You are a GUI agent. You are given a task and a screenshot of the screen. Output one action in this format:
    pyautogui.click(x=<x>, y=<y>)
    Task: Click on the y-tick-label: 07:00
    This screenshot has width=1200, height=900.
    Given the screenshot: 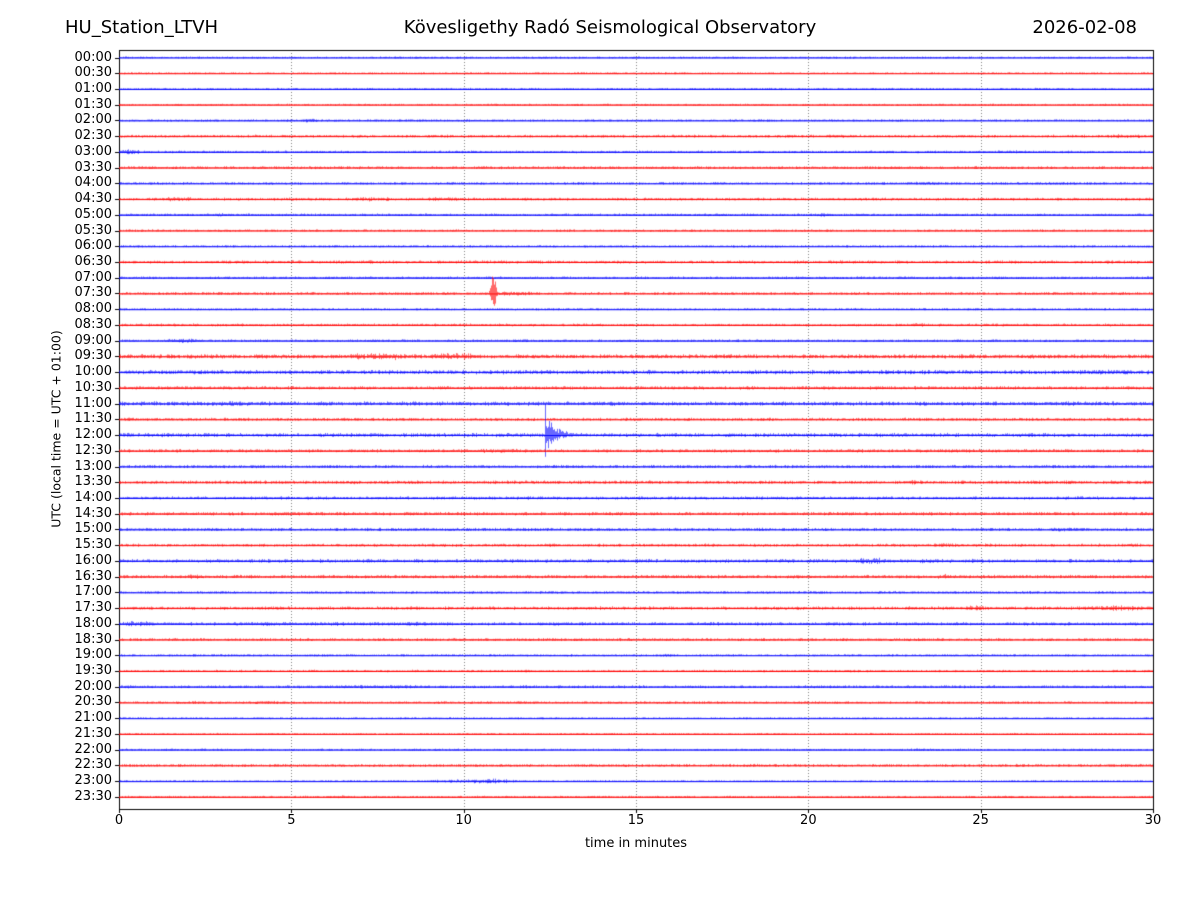 What is the action you would take?
    pyautogui.click(x=93, y=277)
    